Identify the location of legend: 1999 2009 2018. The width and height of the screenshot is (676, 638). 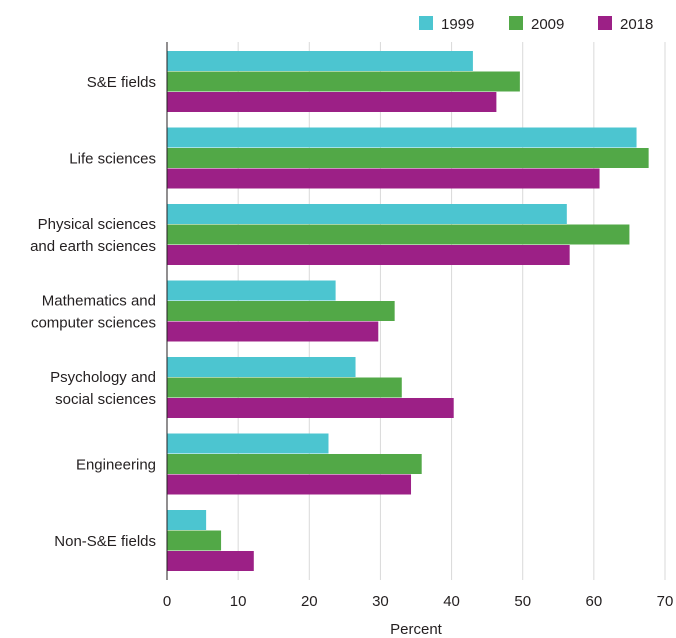
(536, 24).